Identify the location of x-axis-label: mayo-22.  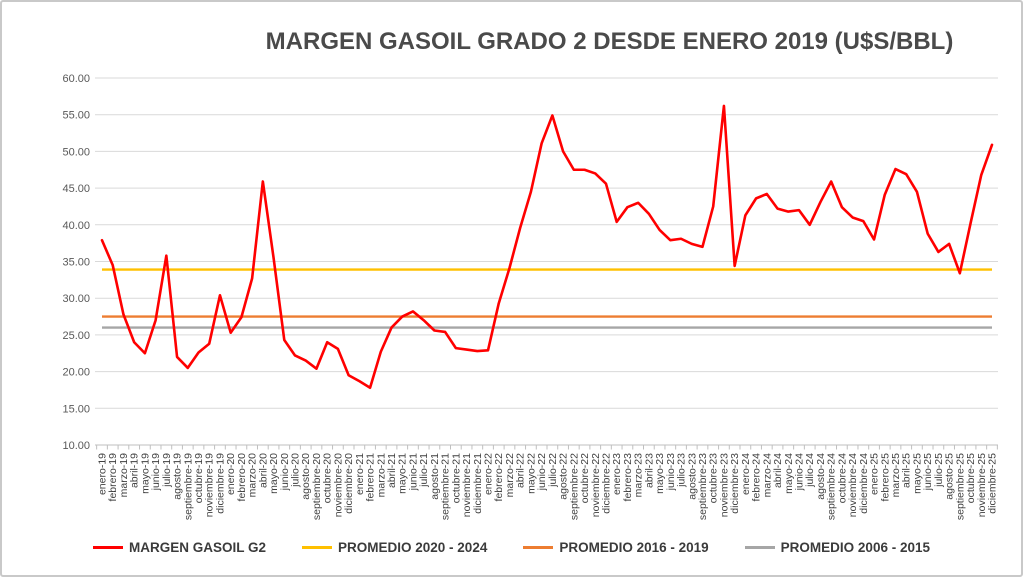
(531, 473).